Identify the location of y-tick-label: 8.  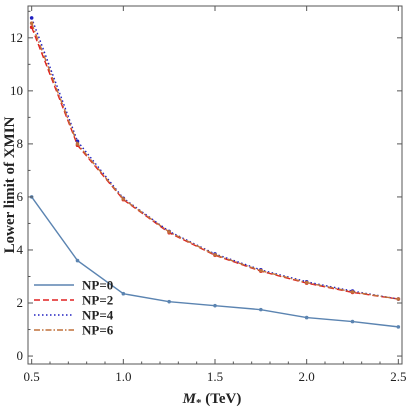
(20, 143).